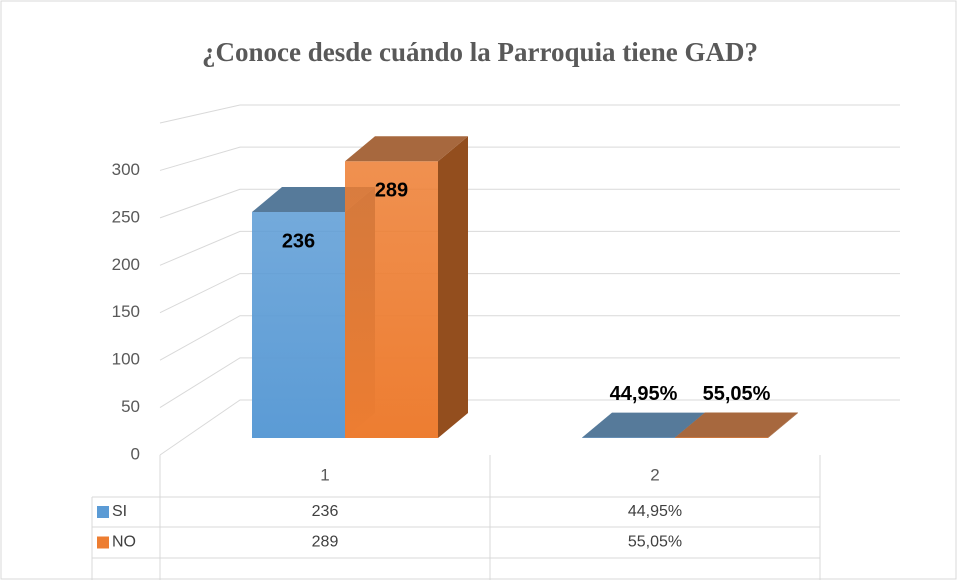 The width and height of the screenshot is (957, 580). Describe the element at coordinates (130, 406) in the screenshot. I see `y-tick-label: 50` at that location.